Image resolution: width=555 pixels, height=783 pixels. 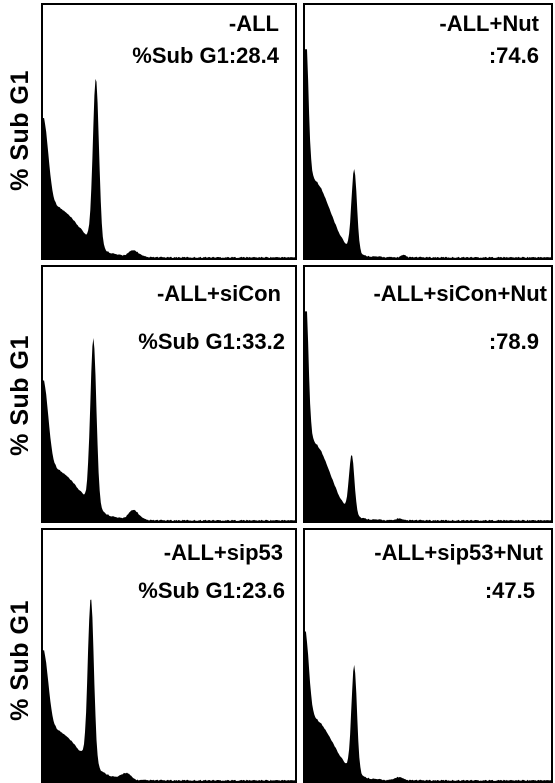 I want to click on y-axis-label-row1: % Sub G1, so click(x=20, y=130).